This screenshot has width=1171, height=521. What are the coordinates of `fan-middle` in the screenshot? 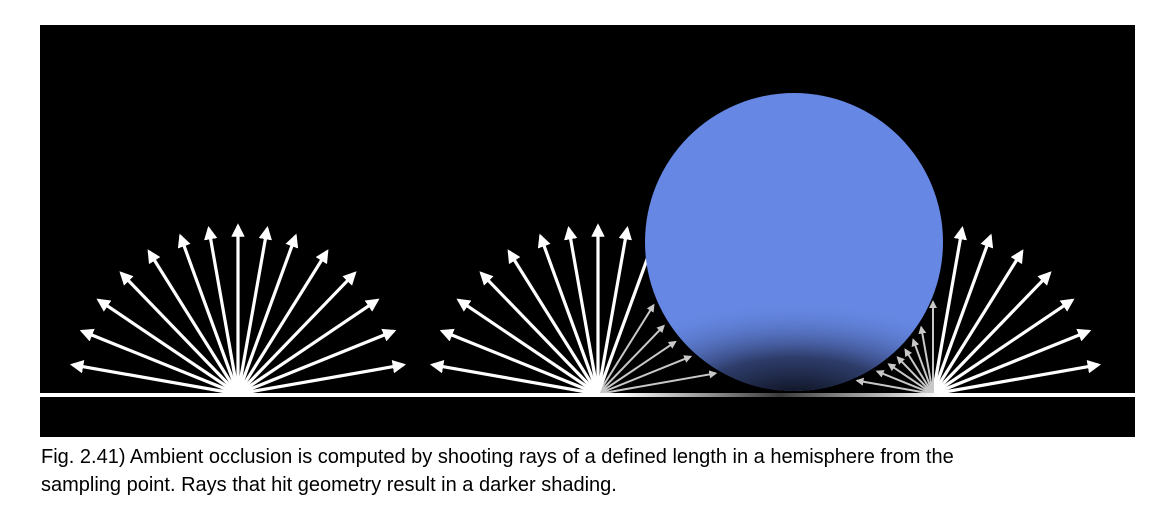 It's located at (573, 309).